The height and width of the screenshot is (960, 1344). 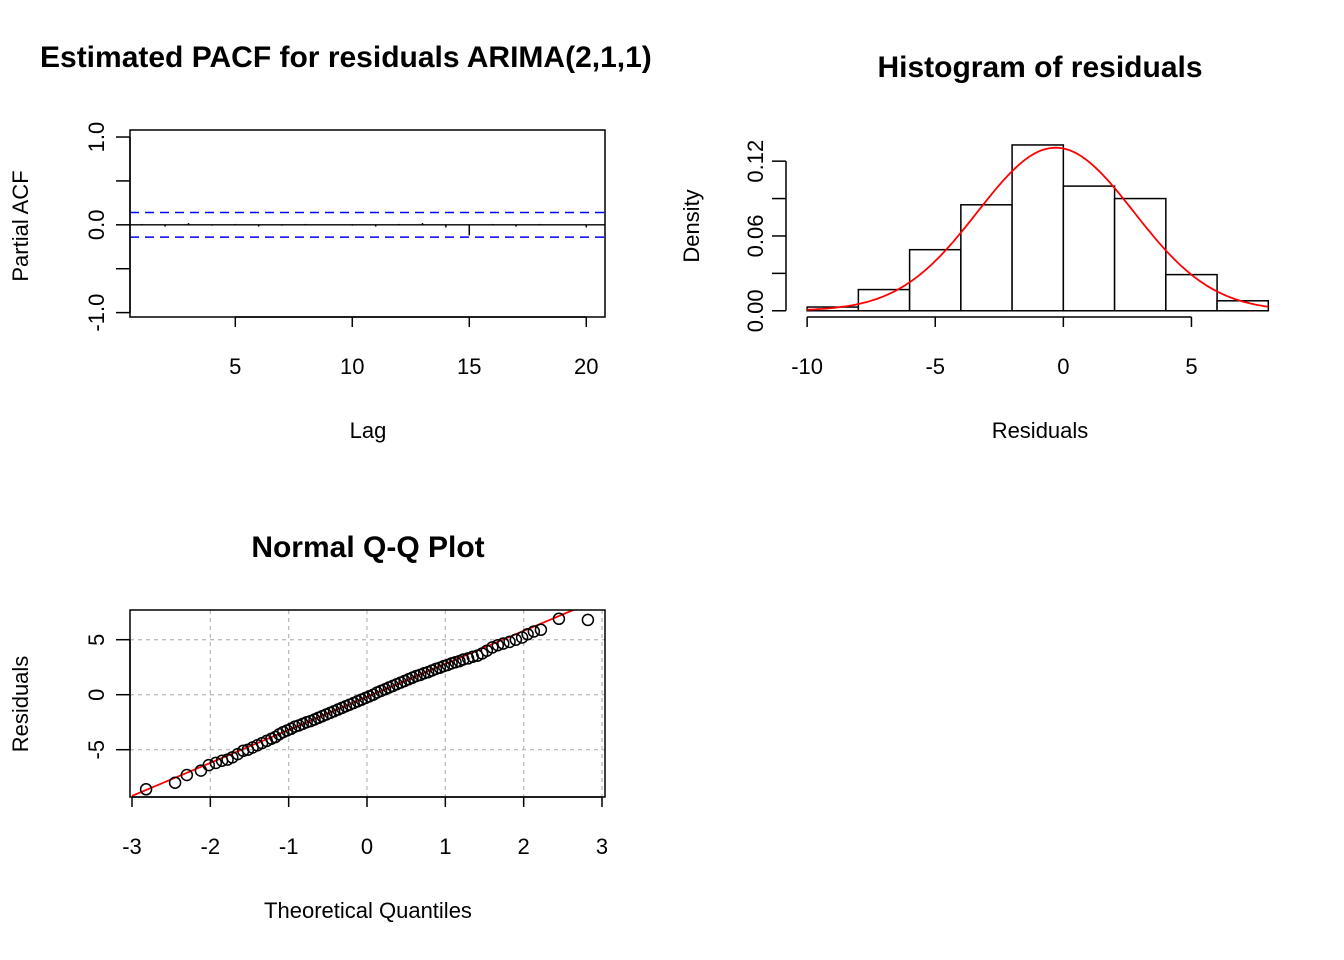 I want to click on qqplot-ylabel: Residuals, so click(x=20, y=704).